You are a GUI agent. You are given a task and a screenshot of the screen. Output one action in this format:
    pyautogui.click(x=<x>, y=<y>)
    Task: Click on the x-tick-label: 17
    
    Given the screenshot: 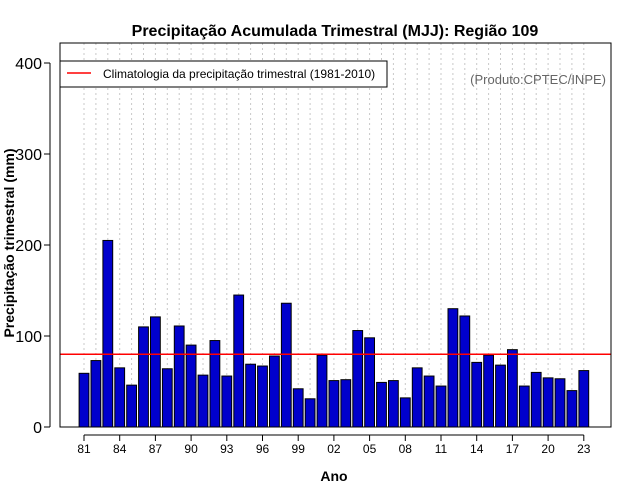 What is the action you would take?
    pyautogui.click(x=513, y=449)
    